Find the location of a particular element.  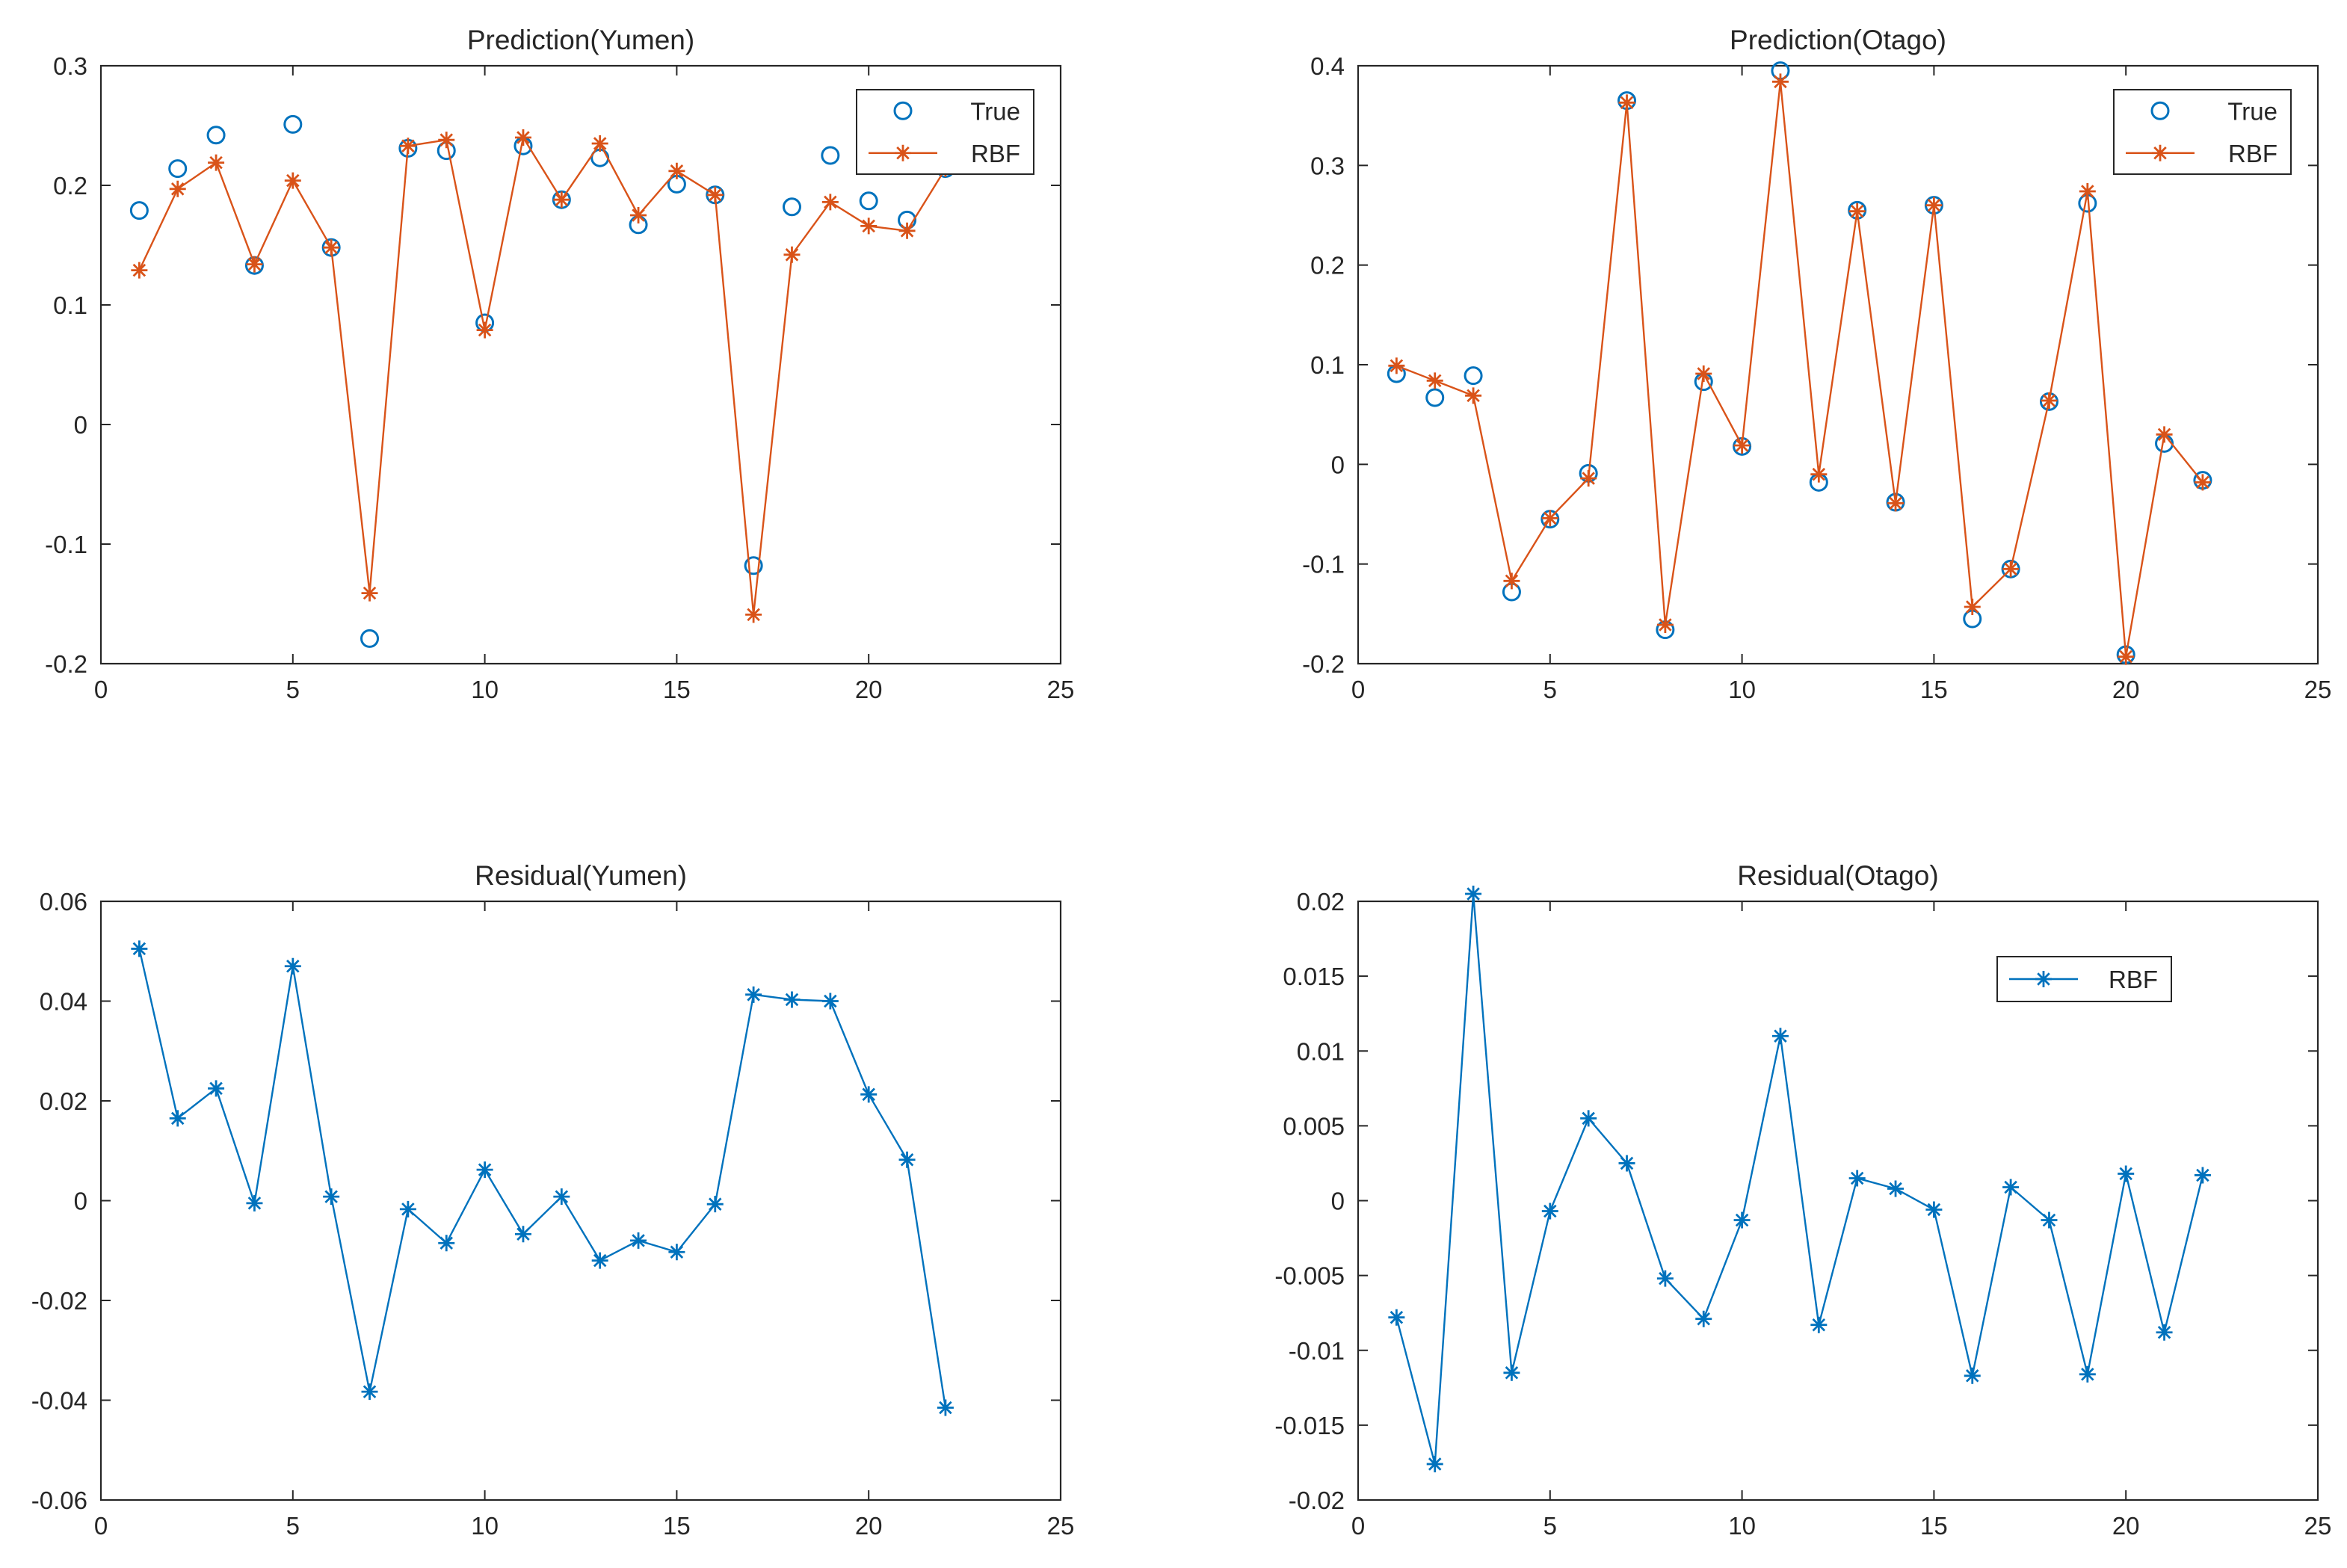

chart-title: Residual(Yumen) is located at coordinates (581, 875).